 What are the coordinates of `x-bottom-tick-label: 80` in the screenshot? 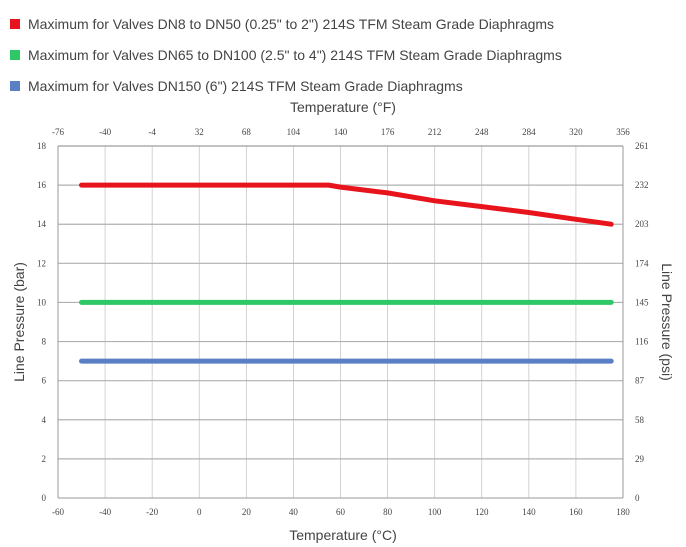 It's located at (388, 512).